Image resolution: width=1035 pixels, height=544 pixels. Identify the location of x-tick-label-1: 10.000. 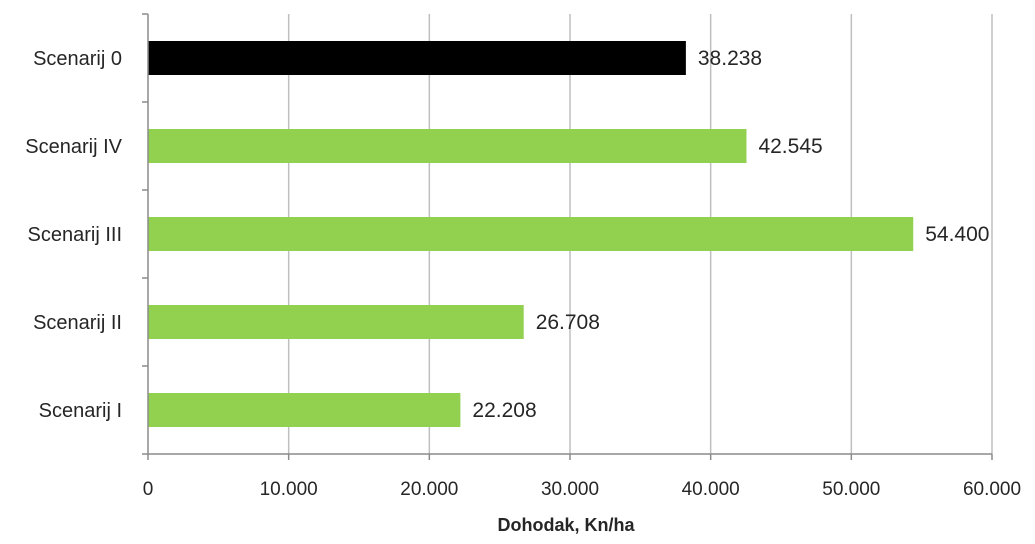
(289, 489).